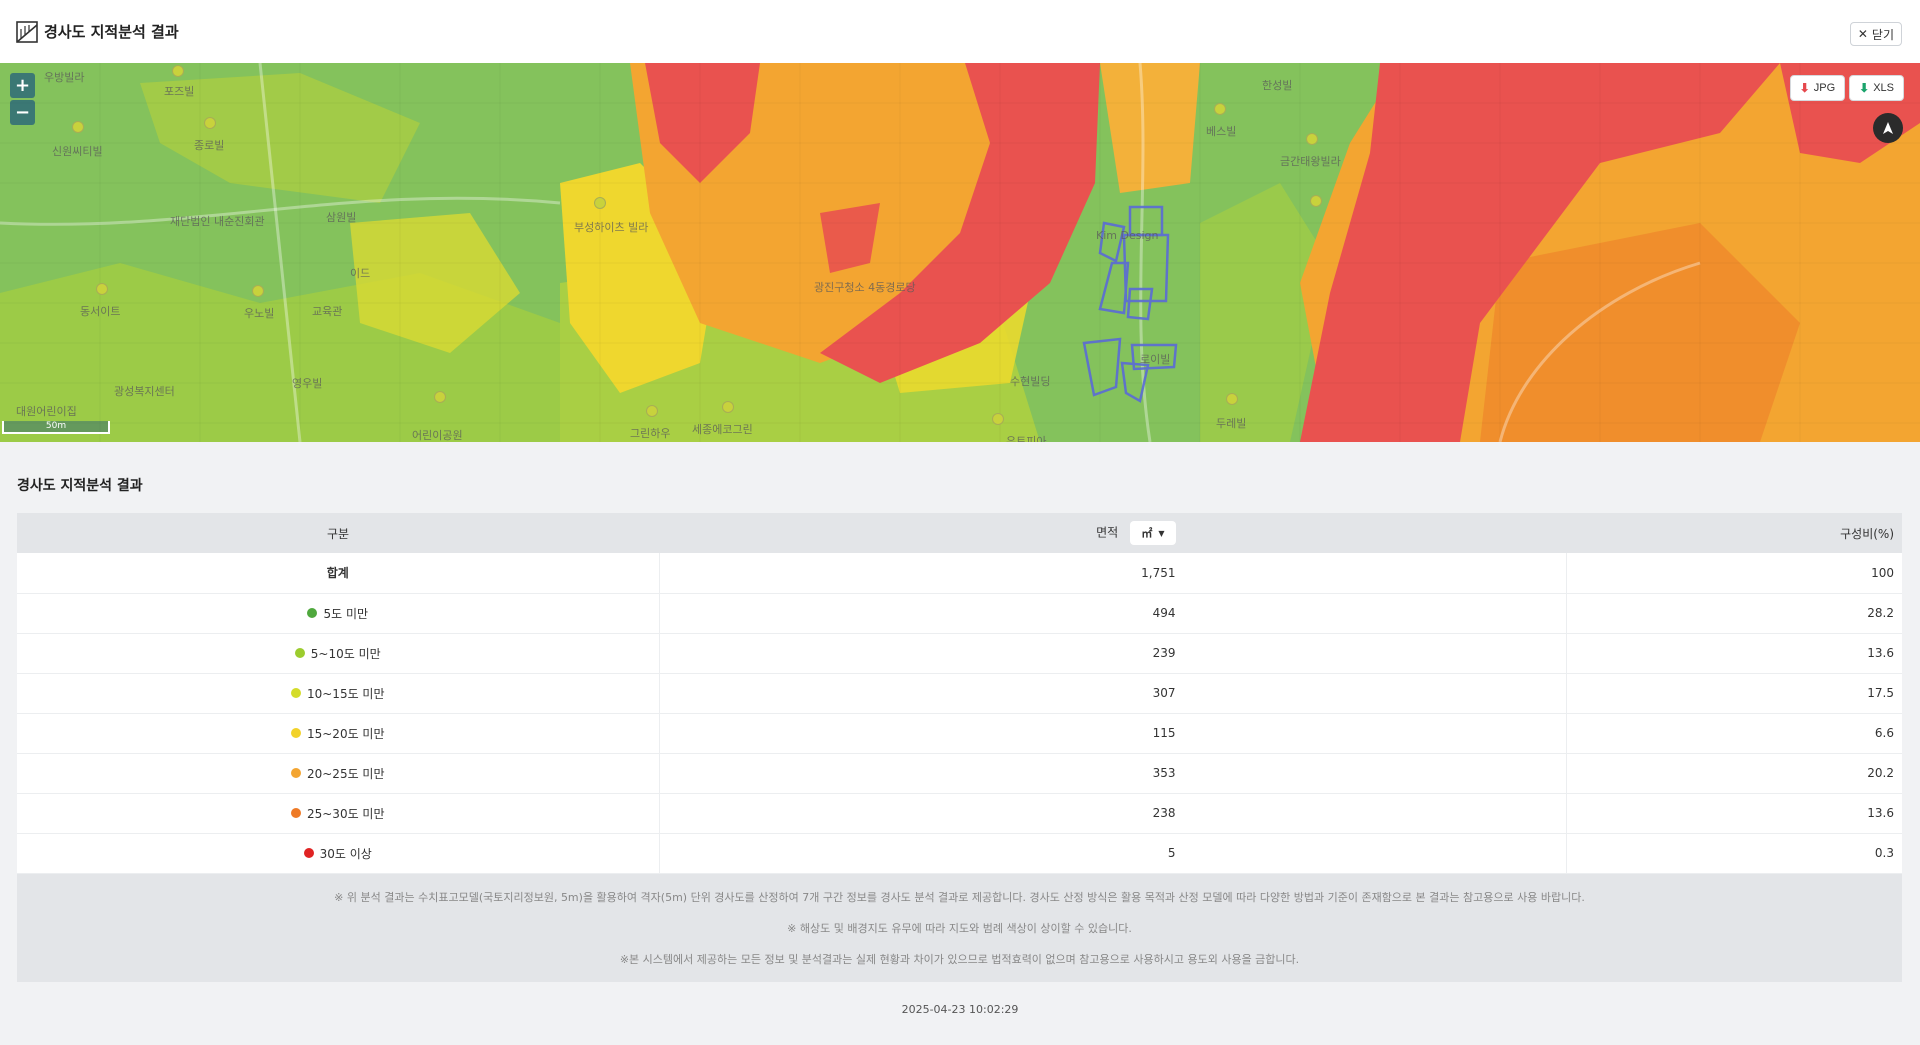  I want to click on caret-down-icon: ▼, so click(1161, 533).